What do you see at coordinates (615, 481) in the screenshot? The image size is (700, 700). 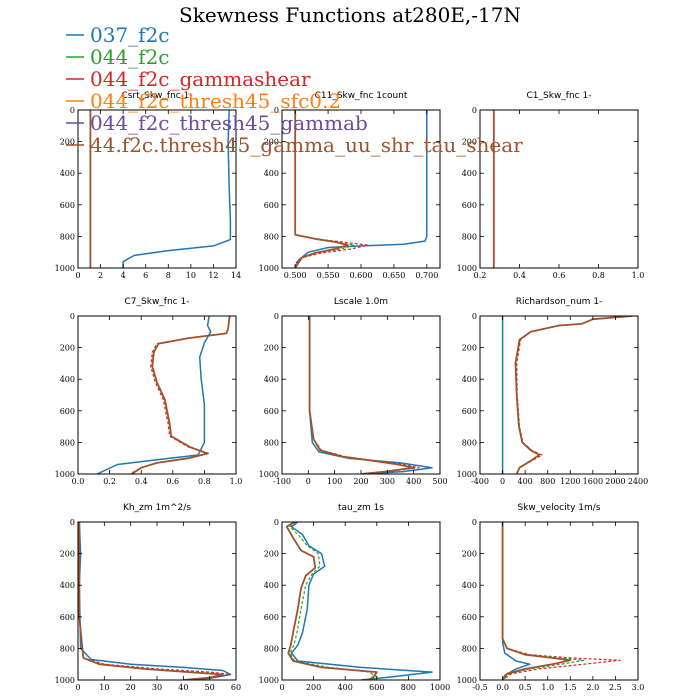 I see `x-tick-label: 2000` at bounding box center [615, 481].